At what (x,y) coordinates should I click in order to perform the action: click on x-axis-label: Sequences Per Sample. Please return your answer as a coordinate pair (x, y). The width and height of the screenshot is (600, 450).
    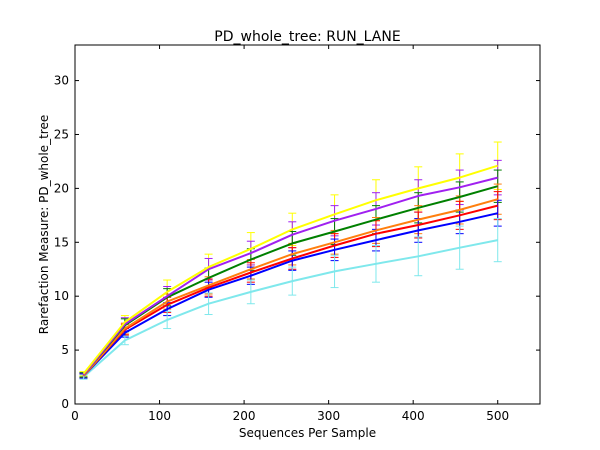
    Looking at the image, I should click on (307, 433).